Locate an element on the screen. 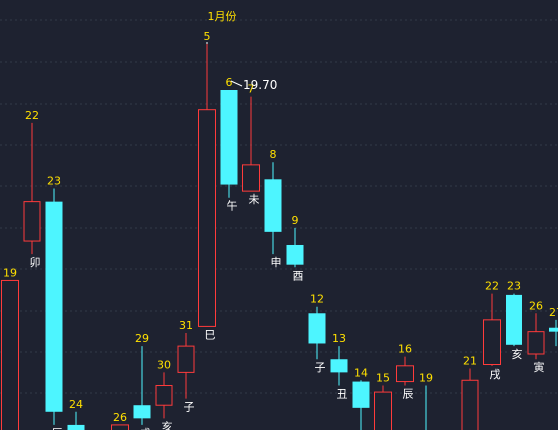 The height and width of the screenshot is (430, 558). day-number-label: 5 is located at coordinates (207, 36).